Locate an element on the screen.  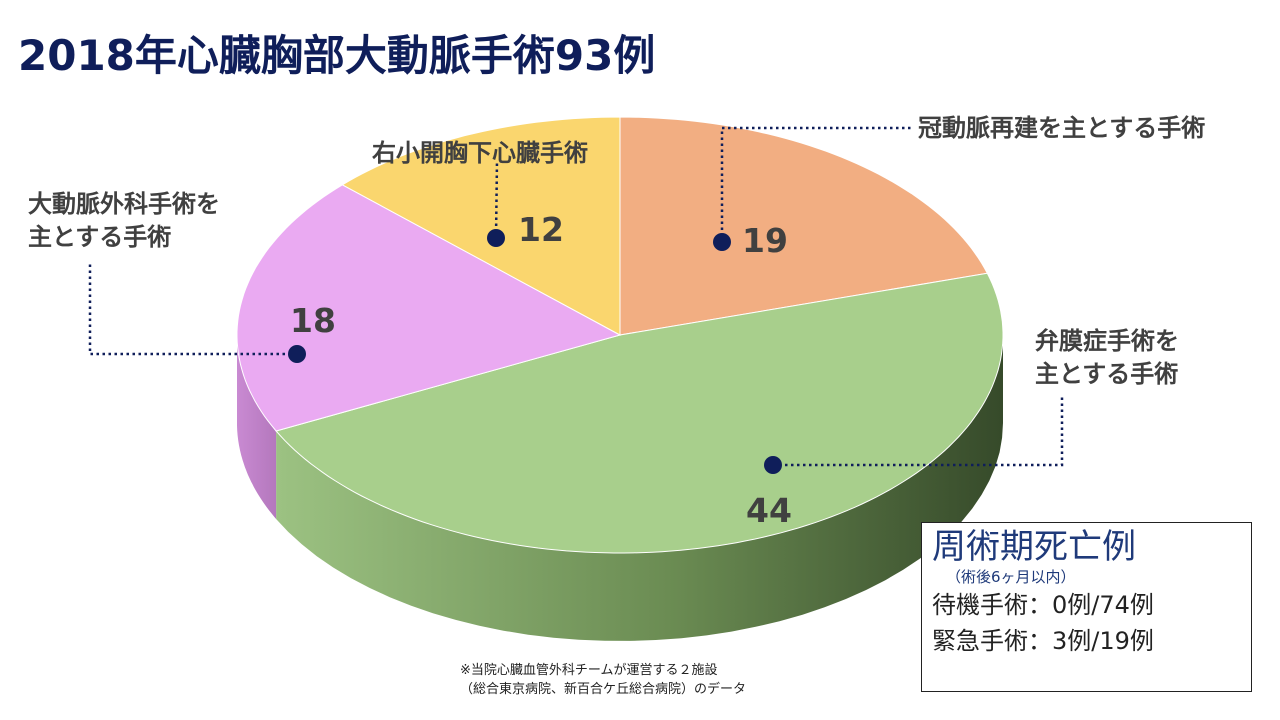
leader-marker-valve is located at coordinates (773, 465).